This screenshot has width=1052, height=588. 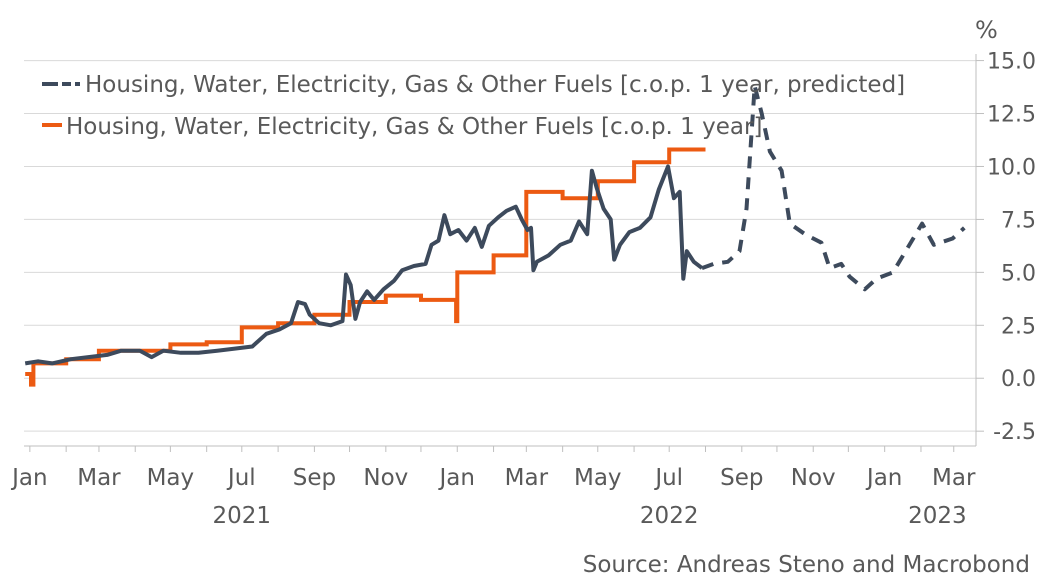 I want to click on y-tick-label: -2.5, so click(x=1014, y=432).